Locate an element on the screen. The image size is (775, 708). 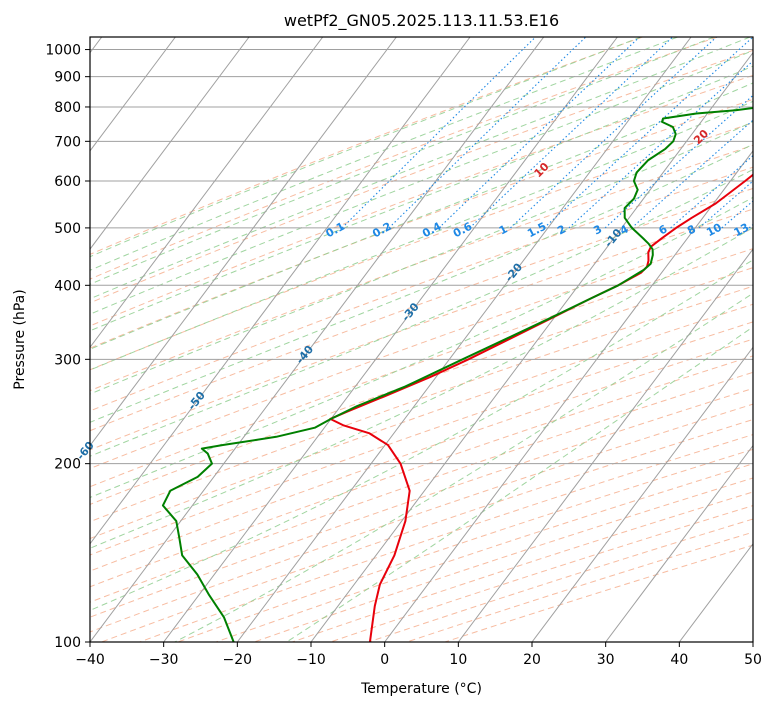
y-tick-label: 1000 is located at coordinates (63, 51).